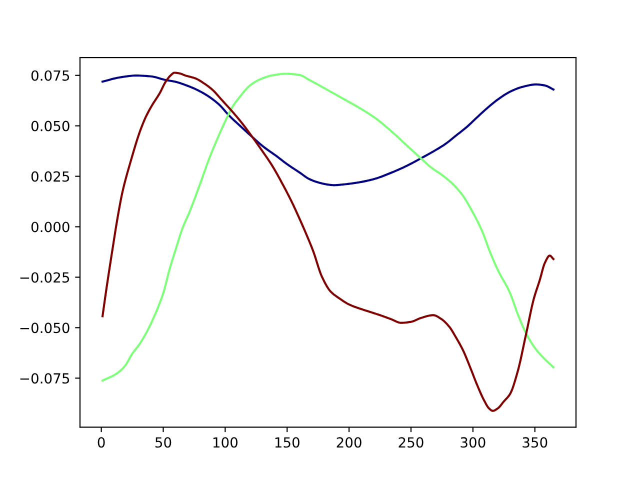  Describe the element at coordinates (50, 227) in the screenshot. I see `y-tick-label: 0.000` at that location.